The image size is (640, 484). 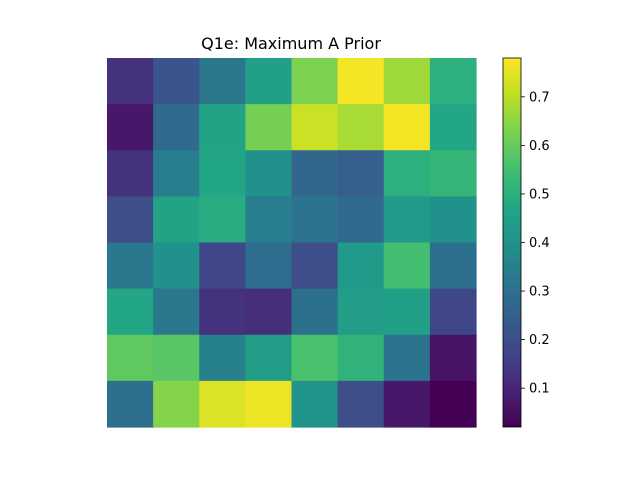 I want to click on colorbar-tick-label: 0.2, so click(x=539, y=340).